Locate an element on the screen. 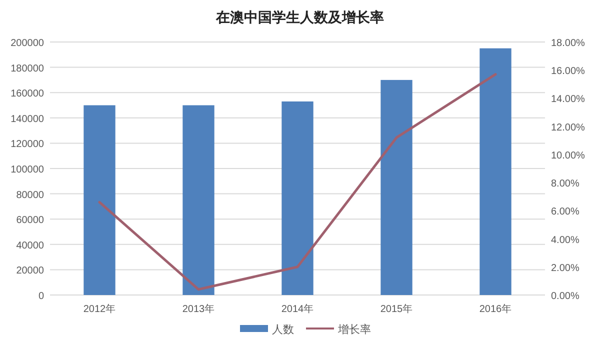 This screenshot has width=600, height=355. y-tick-label: 180000 is located at coordinates (27, 68).